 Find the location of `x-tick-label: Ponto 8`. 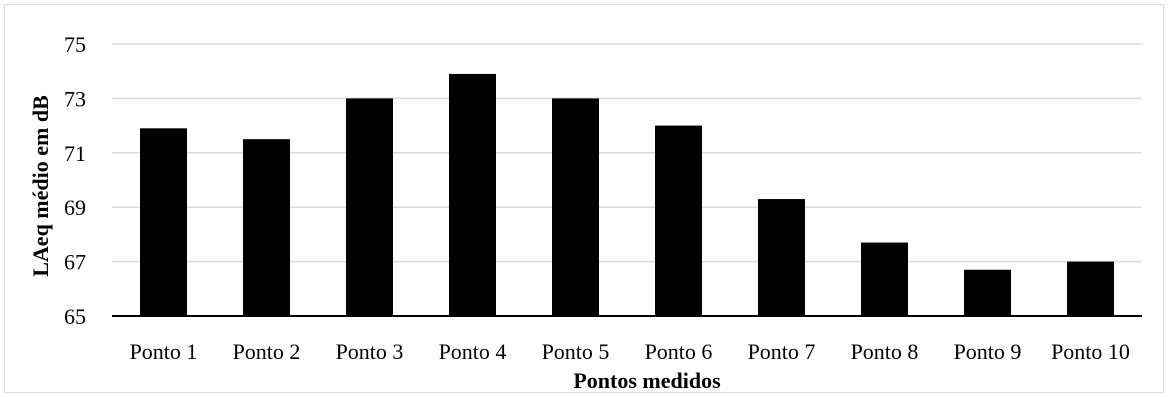

x-tick-label: Ponto 8 is located at coordinates (885, 351).